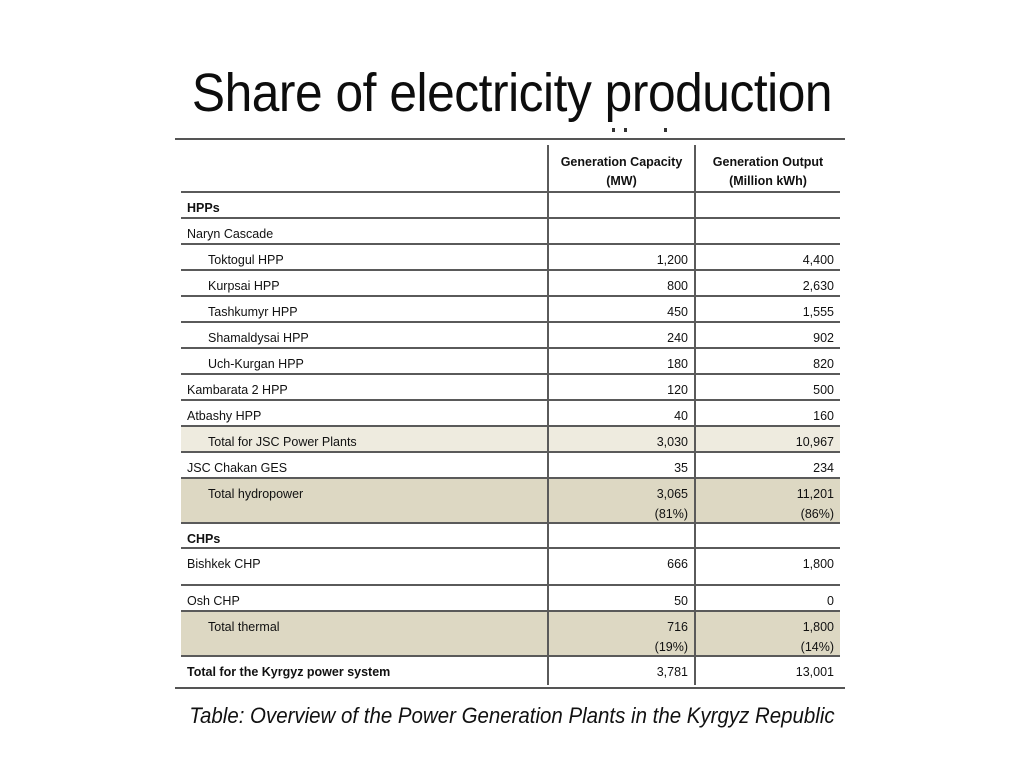 The image size is (1024, 767). I want to click on header-capacity: Generation Capacity (MW), so click(620, 168).